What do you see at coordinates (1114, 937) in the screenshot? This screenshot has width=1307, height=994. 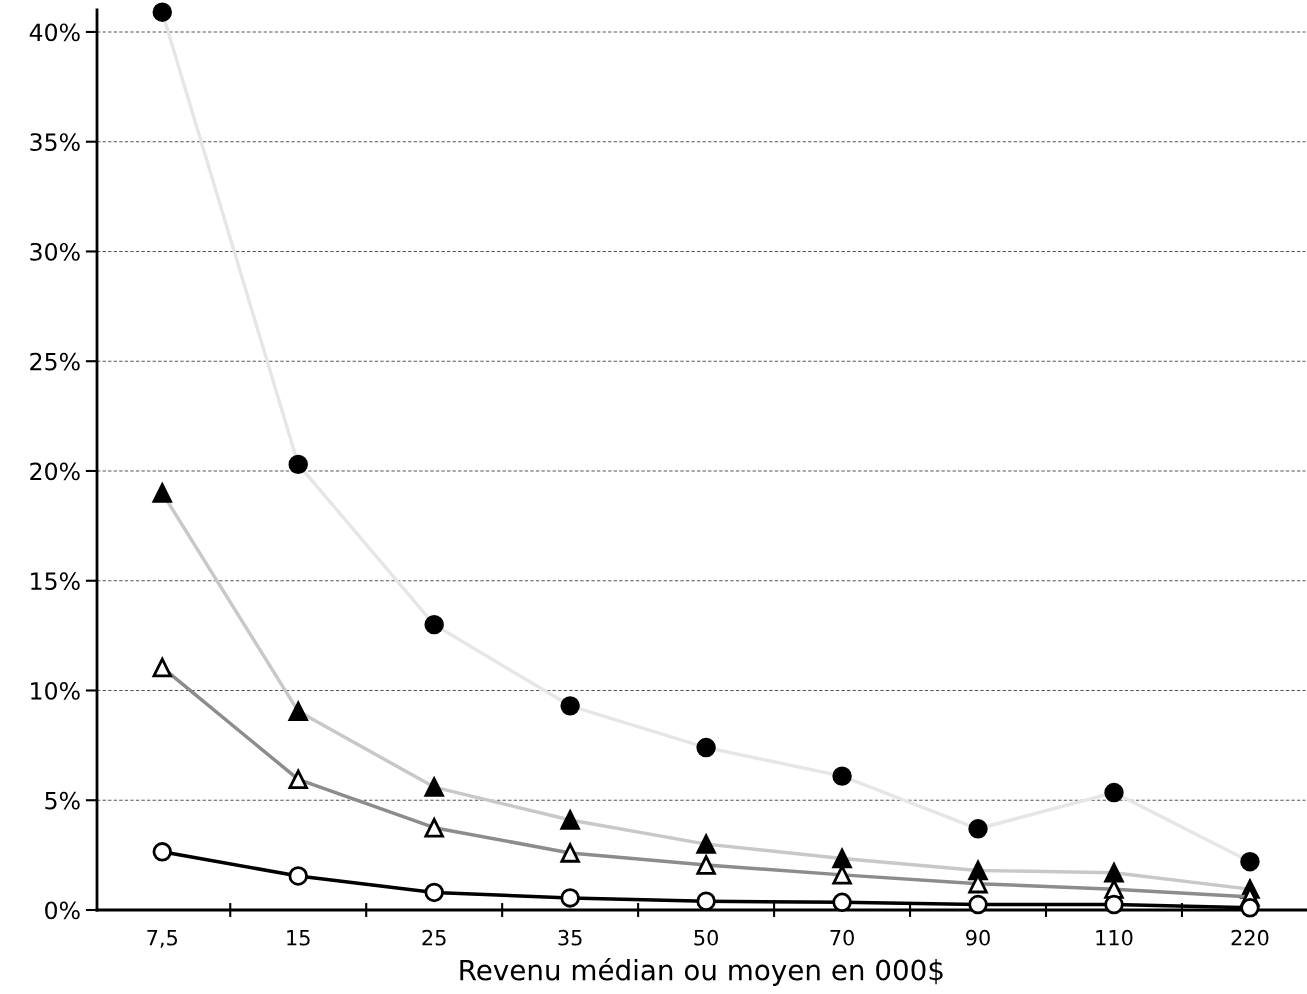 I see `x-tick-label: 110` at bounding box center [1114, 937].